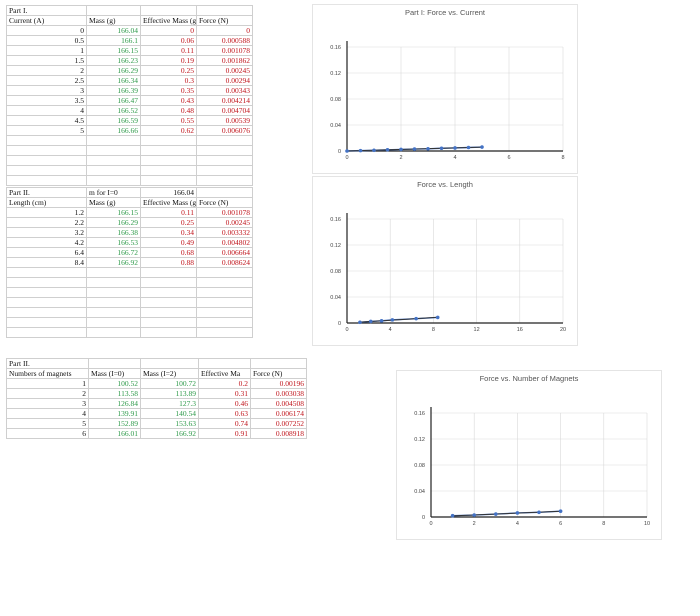  What do you see at coordinates (168, 80) in the screenshot?
I see `table-cell: 0.3` at bounding box center [168, 80].